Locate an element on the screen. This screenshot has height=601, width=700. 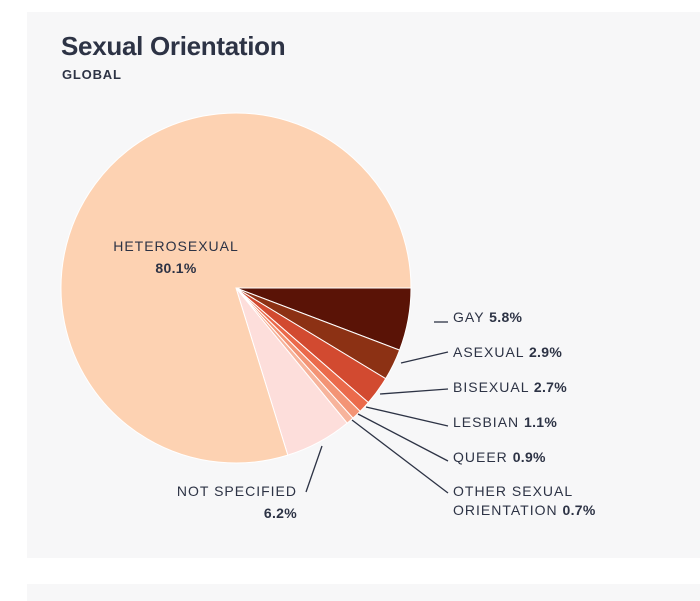
slice-label-not-specified: NOT SPECIFIED 6.2% is located at coordinates (237, 502).